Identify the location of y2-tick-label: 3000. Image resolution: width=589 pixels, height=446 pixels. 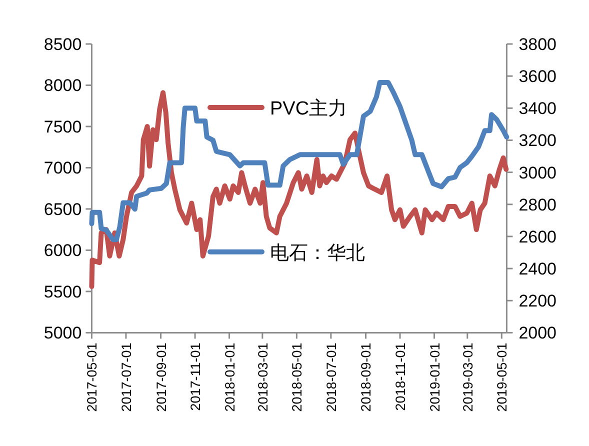
(537, 172).